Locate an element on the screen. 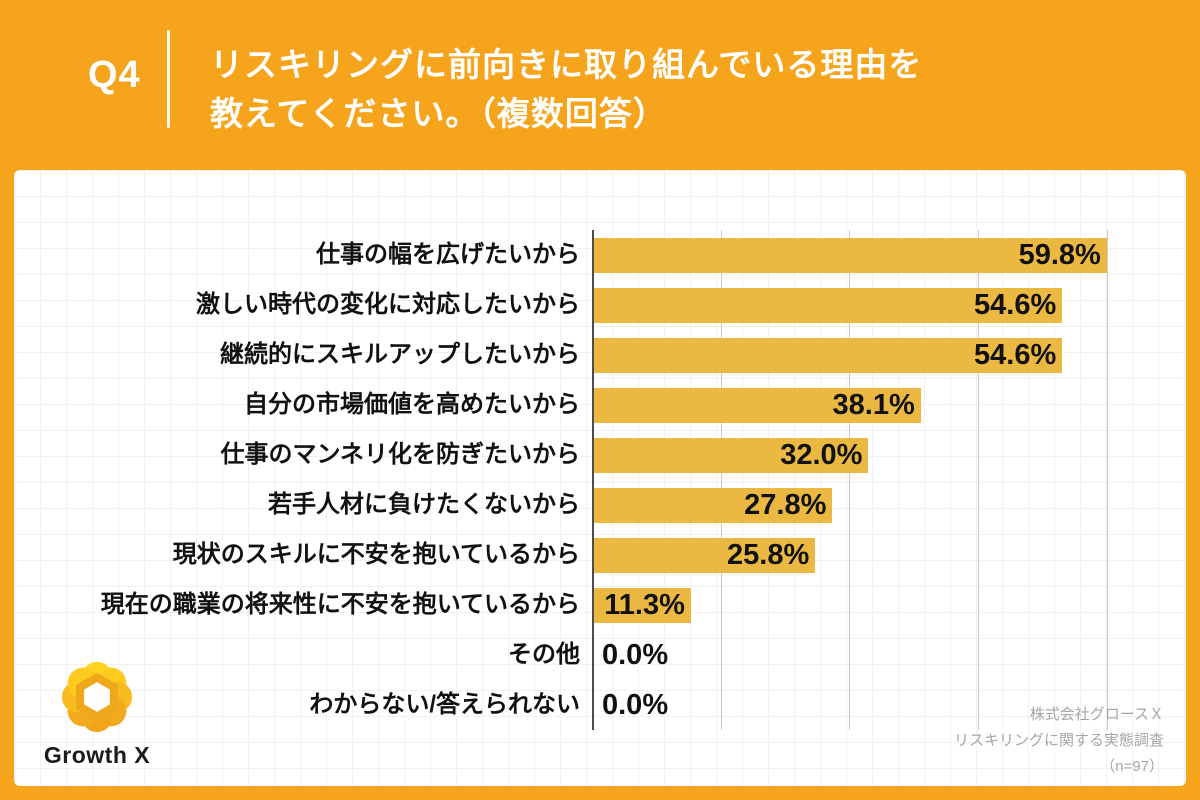  header-divider is located at coordinates (168, 79).